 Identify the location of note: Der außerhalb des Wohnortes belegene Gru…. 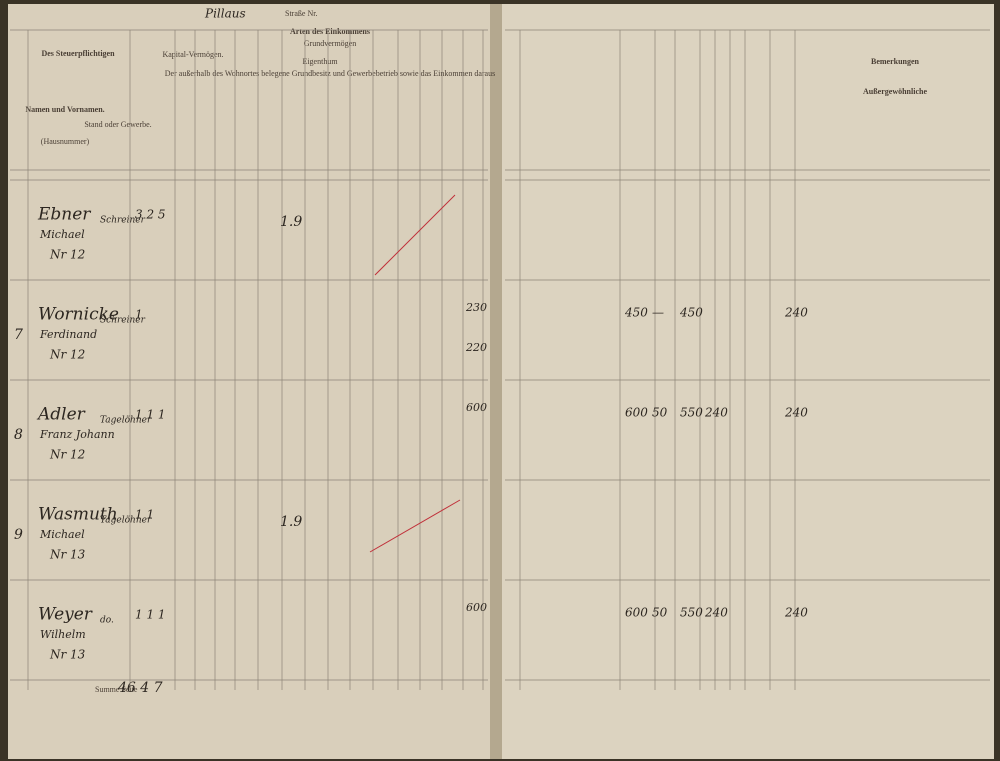
(330, 73).